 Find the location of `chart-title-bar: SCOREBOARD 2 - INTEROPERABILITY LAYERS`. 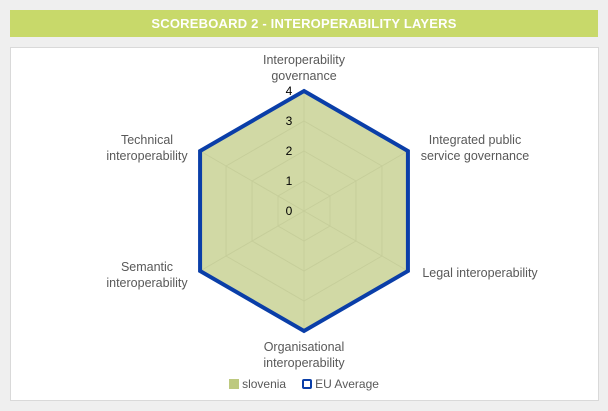

chart-title-bar: SCOREBOARD 2 - INTEROPERABILITY LAYERS is located at coordinates (304, 23).